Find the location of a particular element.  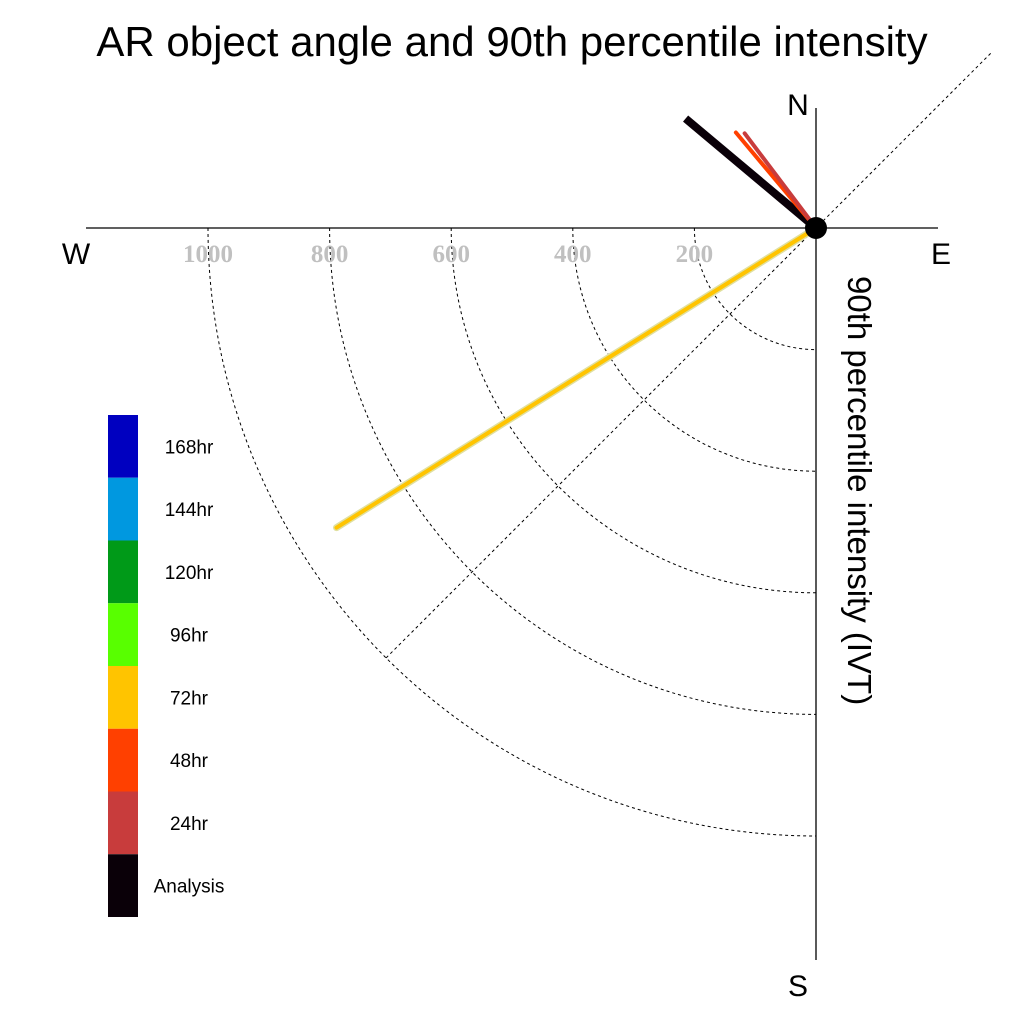

legend-label-144hr: 144hr is located at coordinates (189, 510).